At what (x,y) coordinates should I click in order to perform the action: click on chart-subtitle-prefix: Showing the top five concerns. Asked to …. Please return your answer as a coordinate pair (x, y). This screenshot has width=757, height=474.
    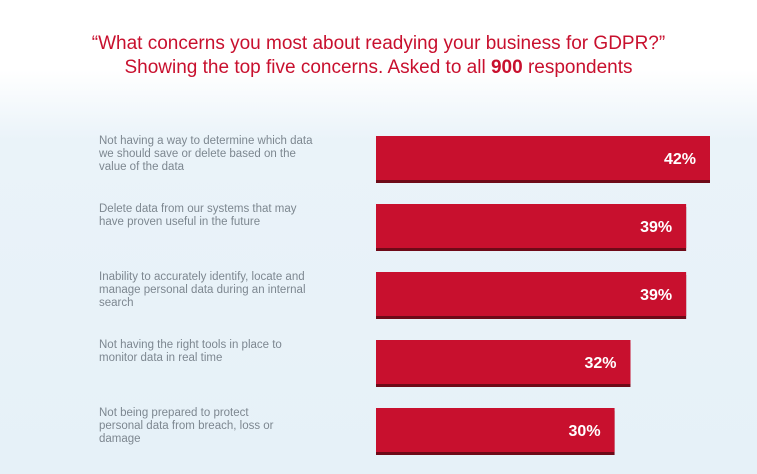
    Looking at the image, I should click on (307, 67).